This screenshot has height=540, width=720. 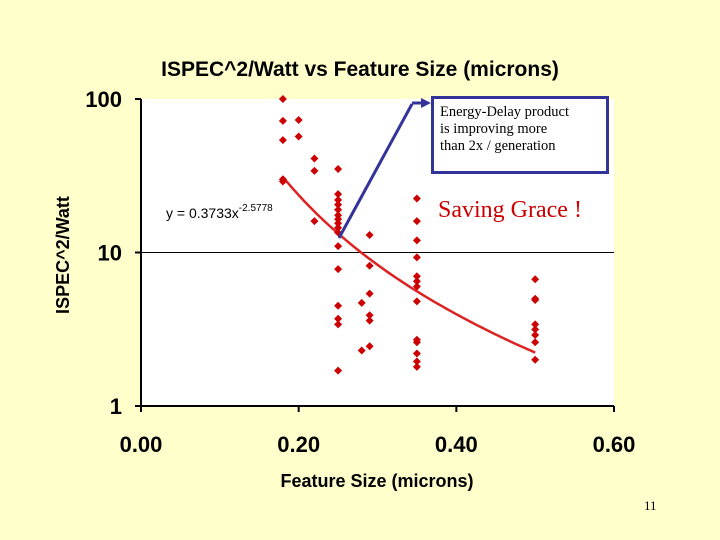 I want to click on trend-layer, so click(x=408, y=265).